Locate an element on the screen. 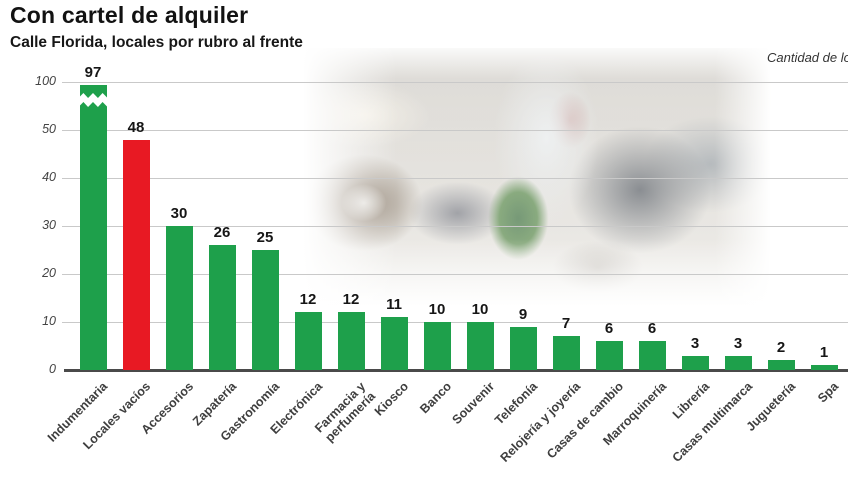  x-axis-baseline is located at coordinates (456, 370).